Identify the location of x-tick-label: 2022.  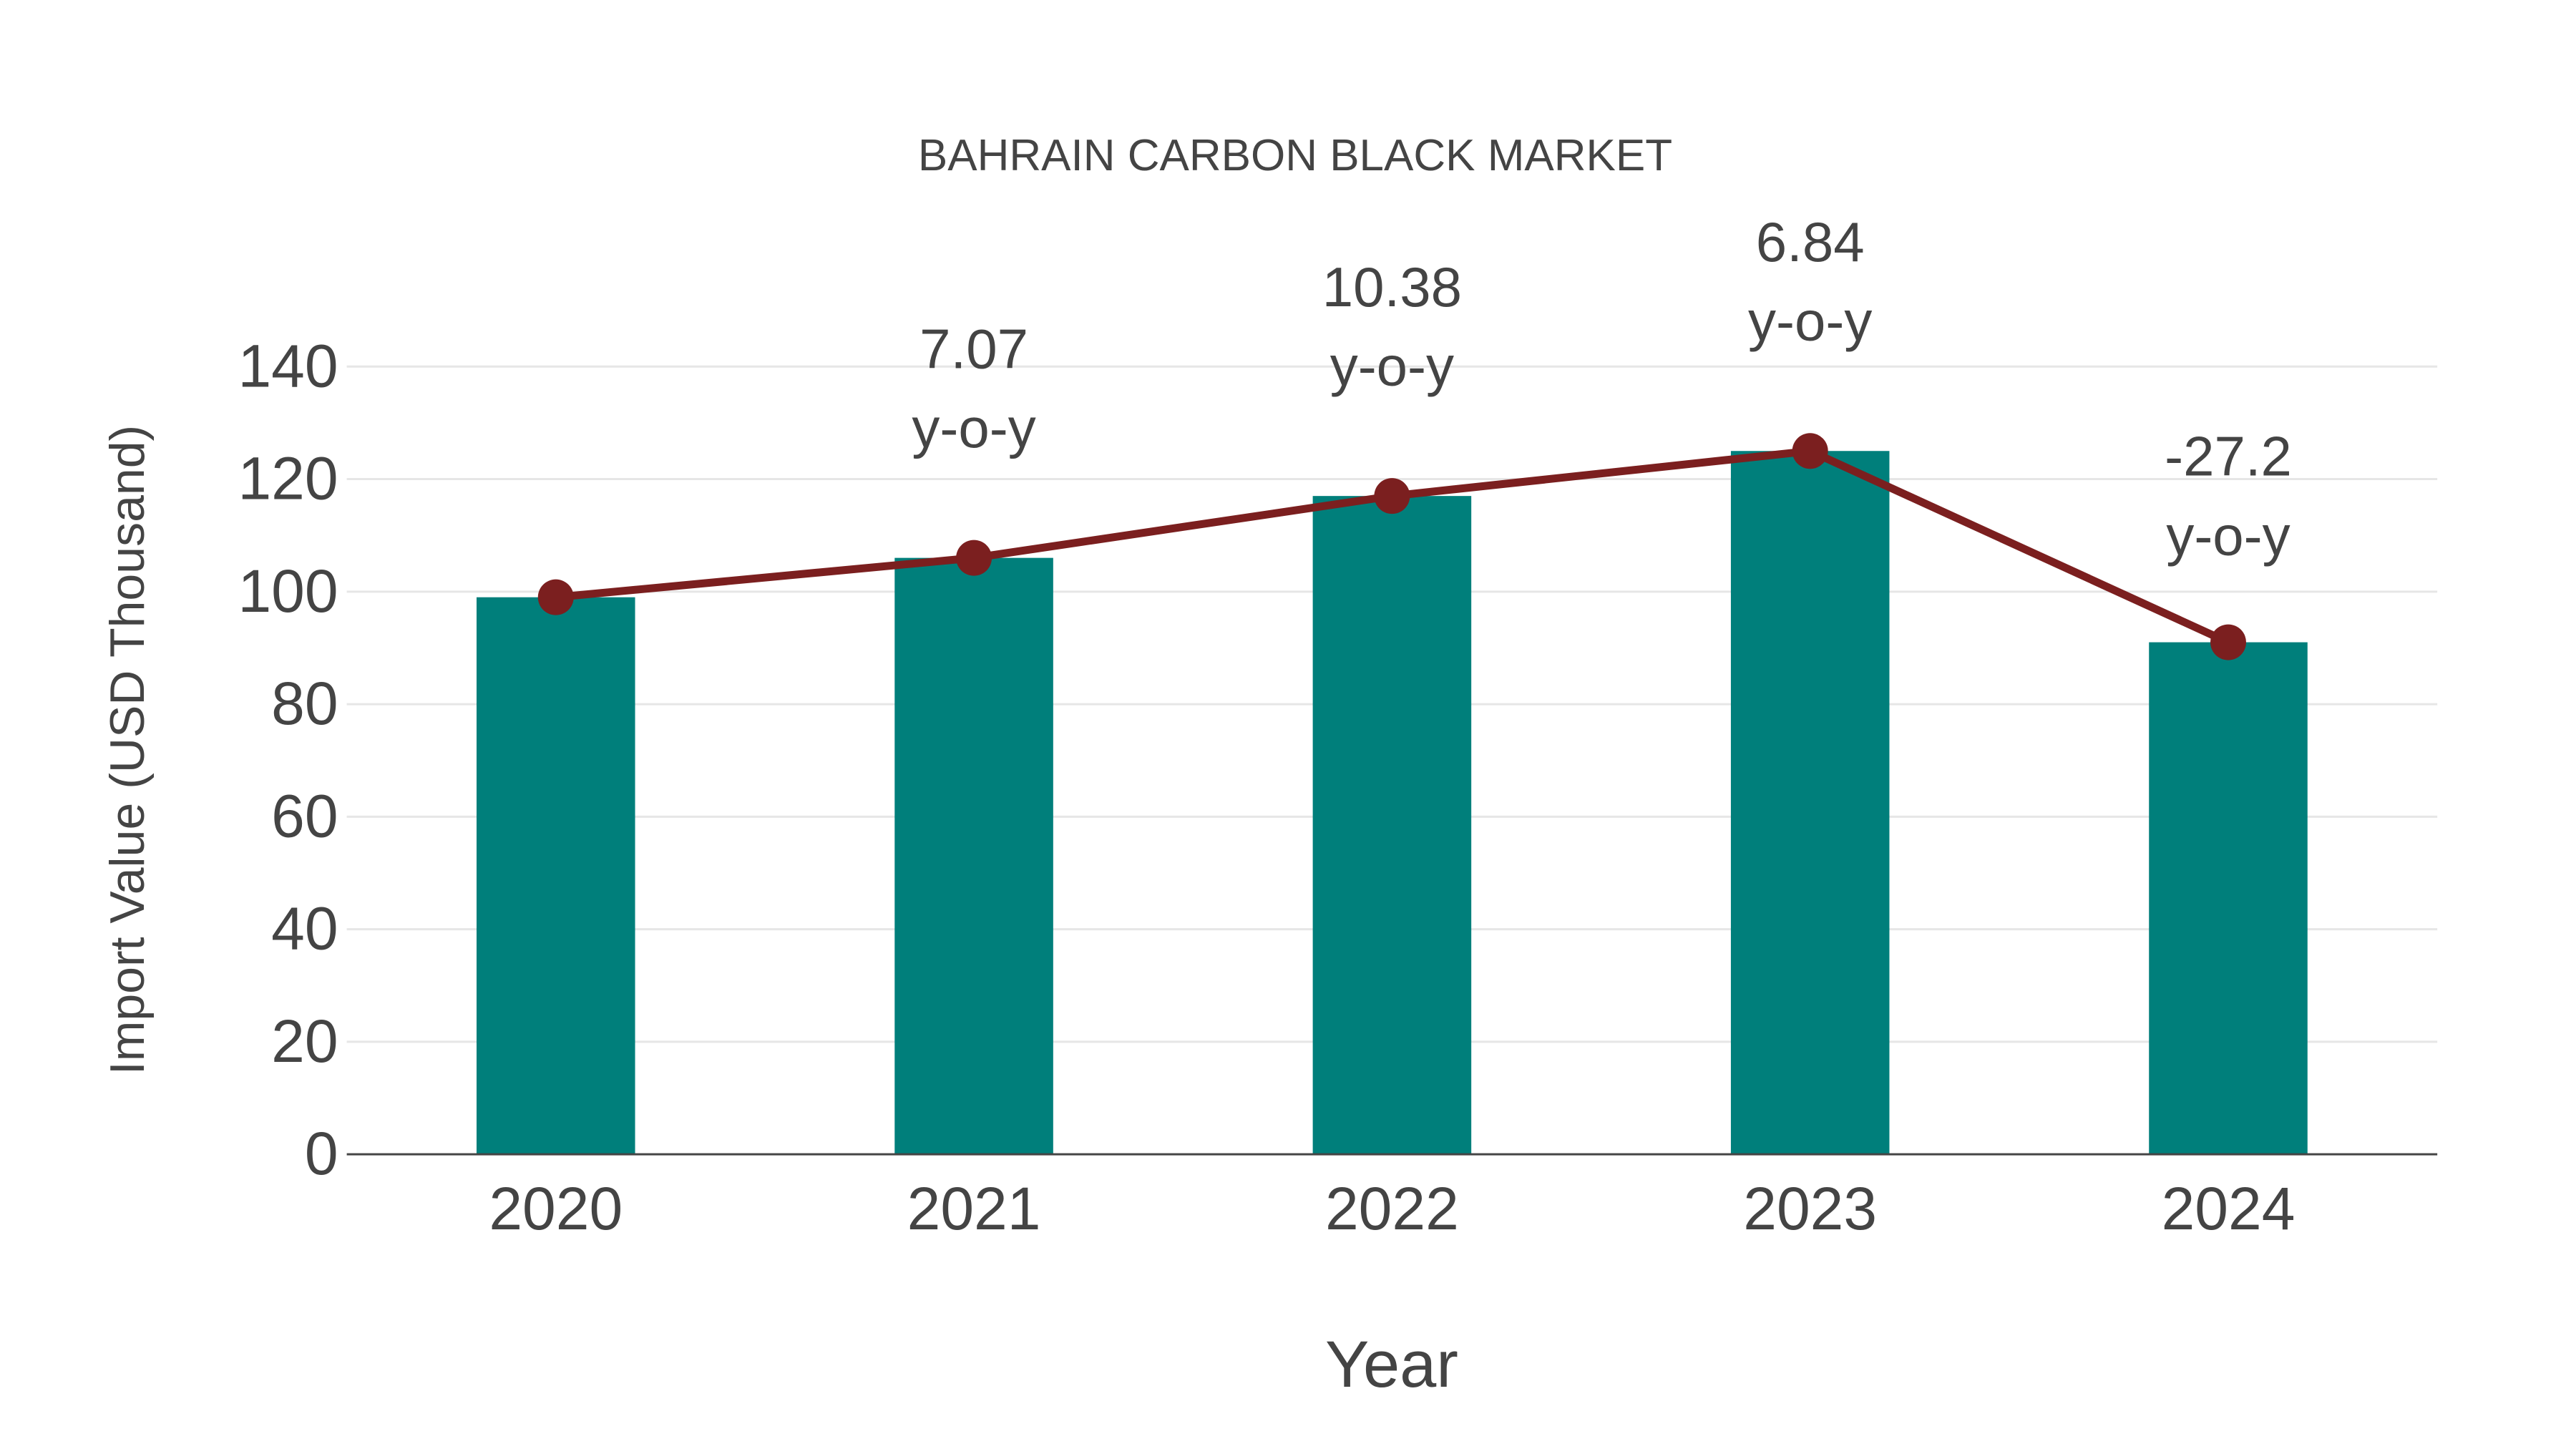
(1392, 1208).